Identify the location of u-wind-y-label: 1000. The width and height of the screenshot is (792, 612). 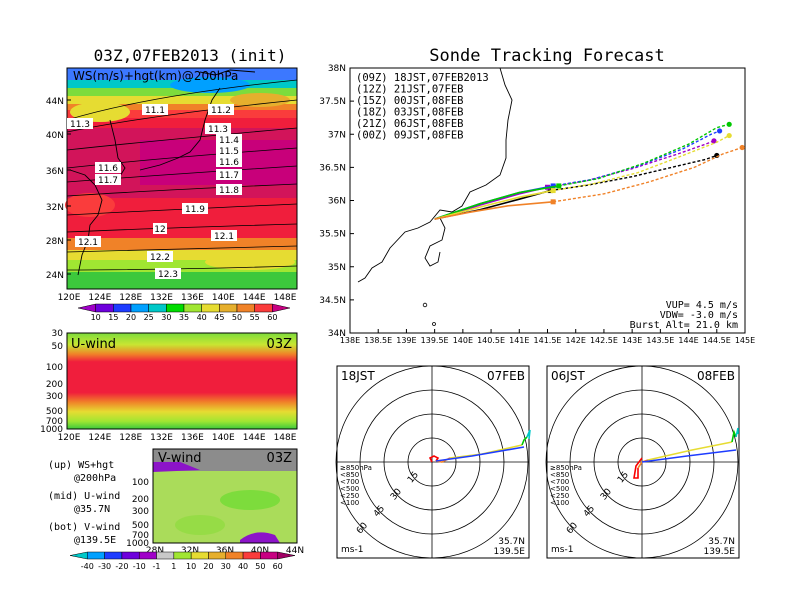
(51, 430).